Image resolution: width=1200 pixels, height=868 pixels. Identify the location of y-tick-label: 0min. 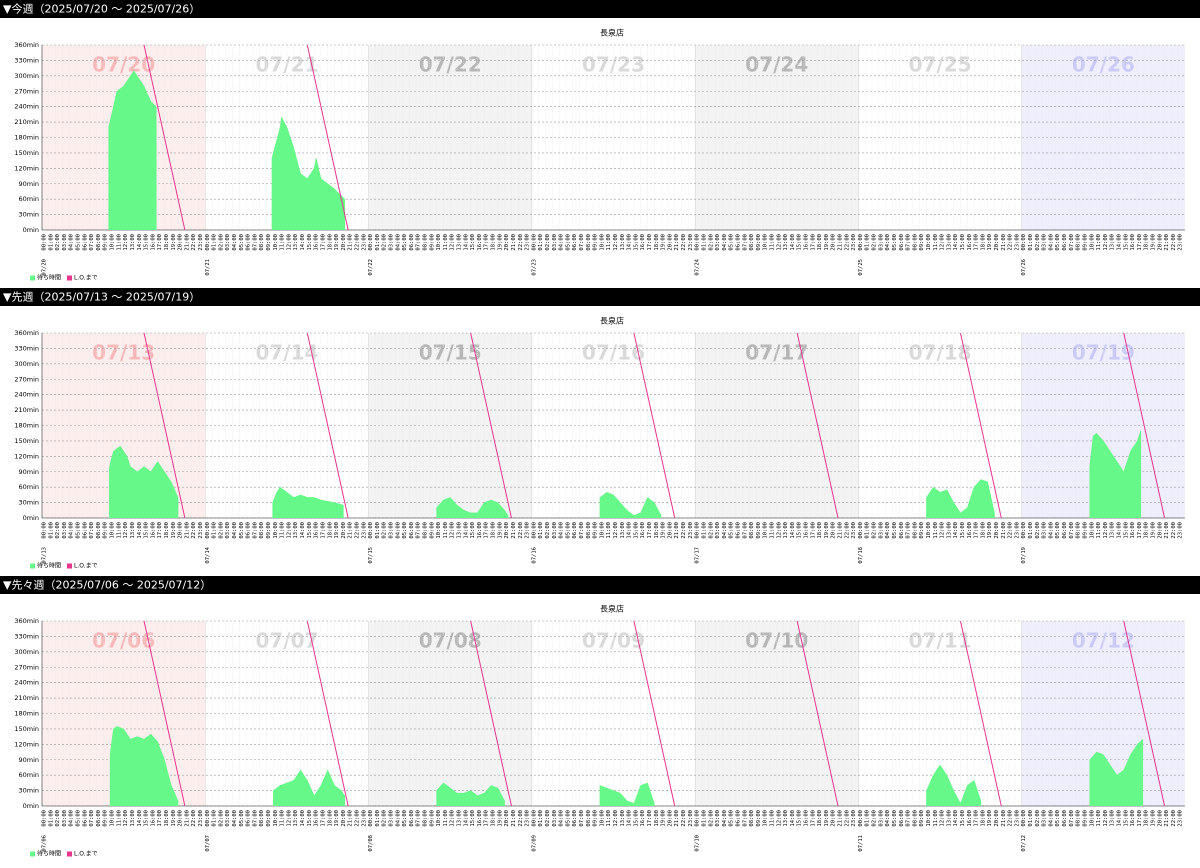
(31, 806).